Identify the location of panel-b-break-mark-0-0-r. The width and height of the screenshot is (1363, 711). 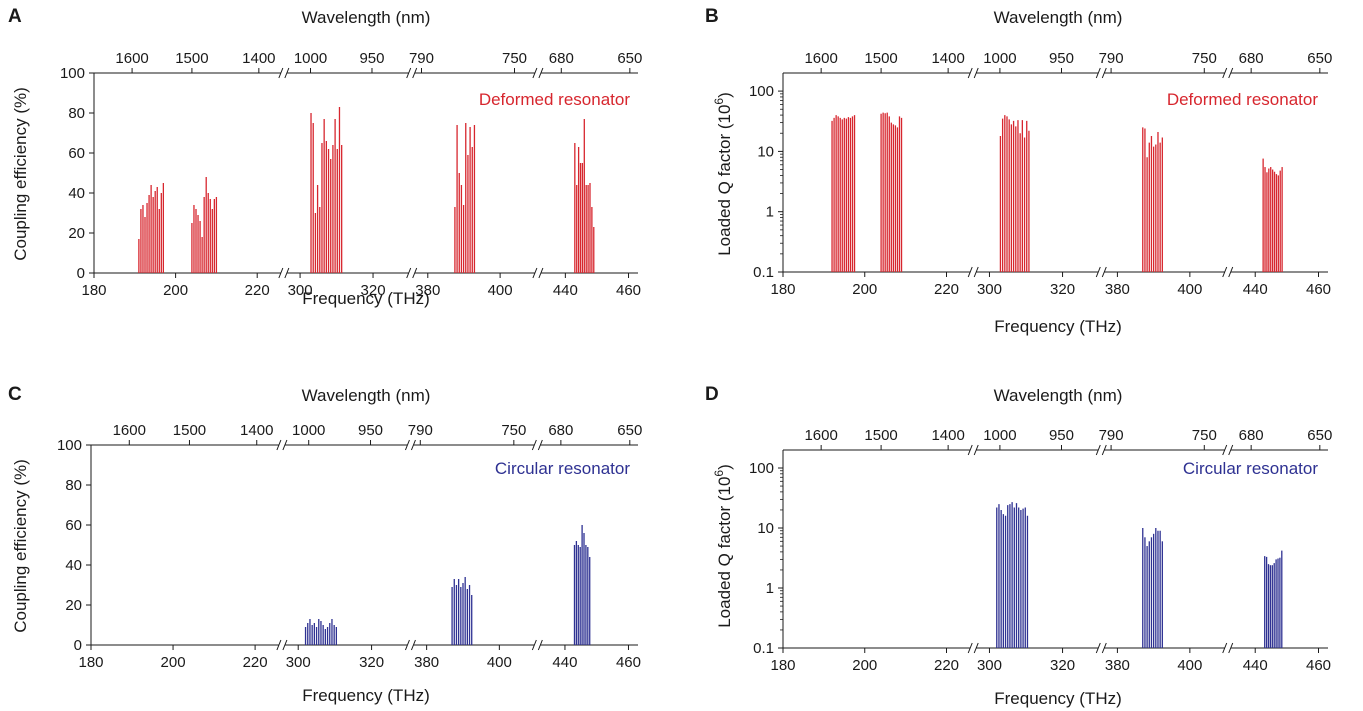
(976, 272).